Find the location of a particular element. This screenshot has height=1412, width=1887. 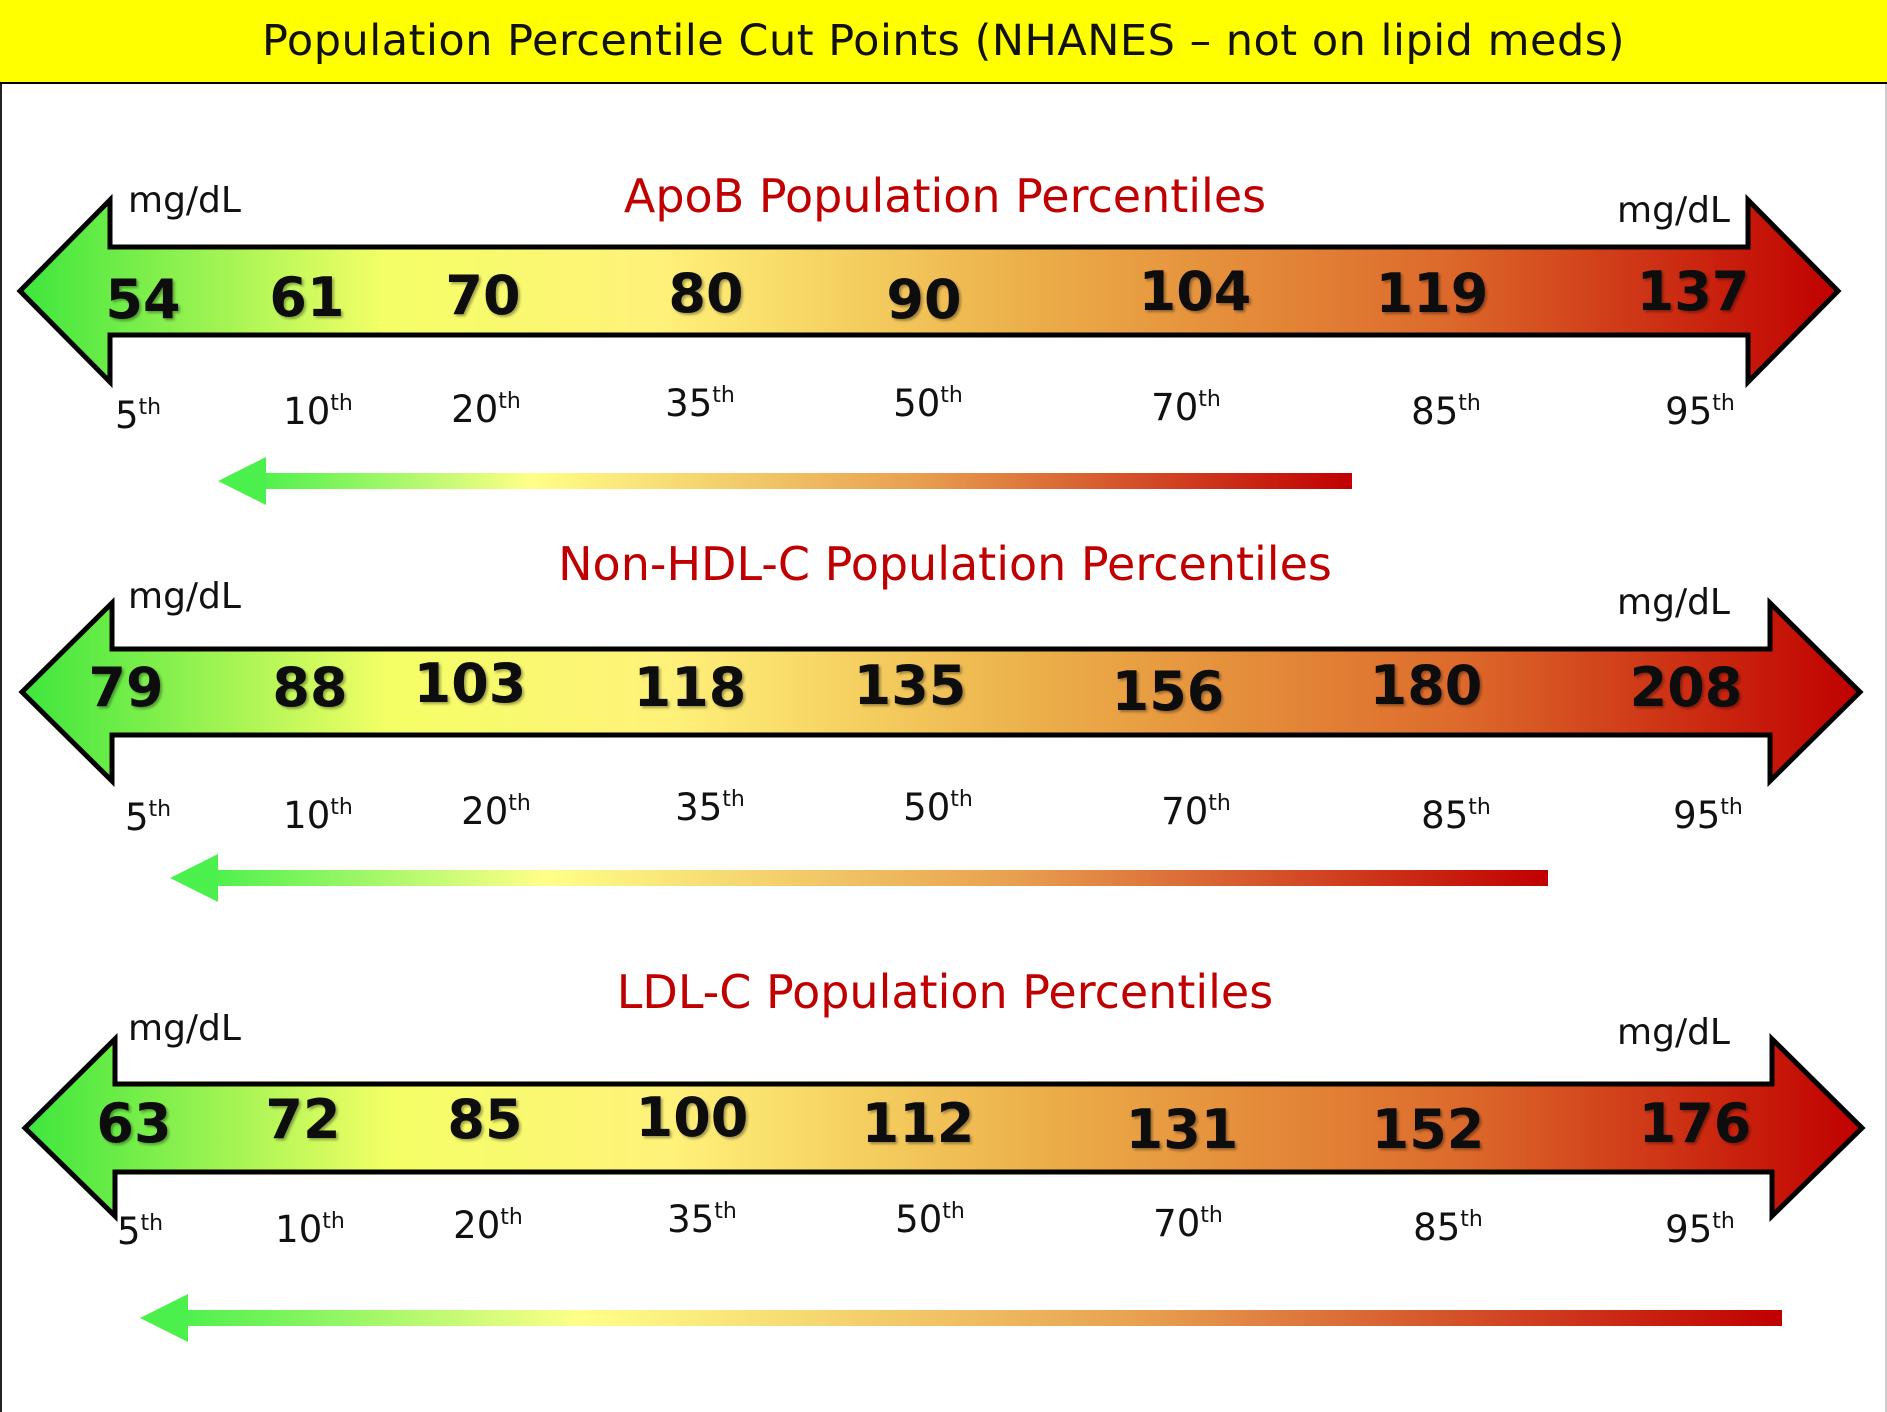

cut-point-value: 180 is located at coordinates (1426, 685).